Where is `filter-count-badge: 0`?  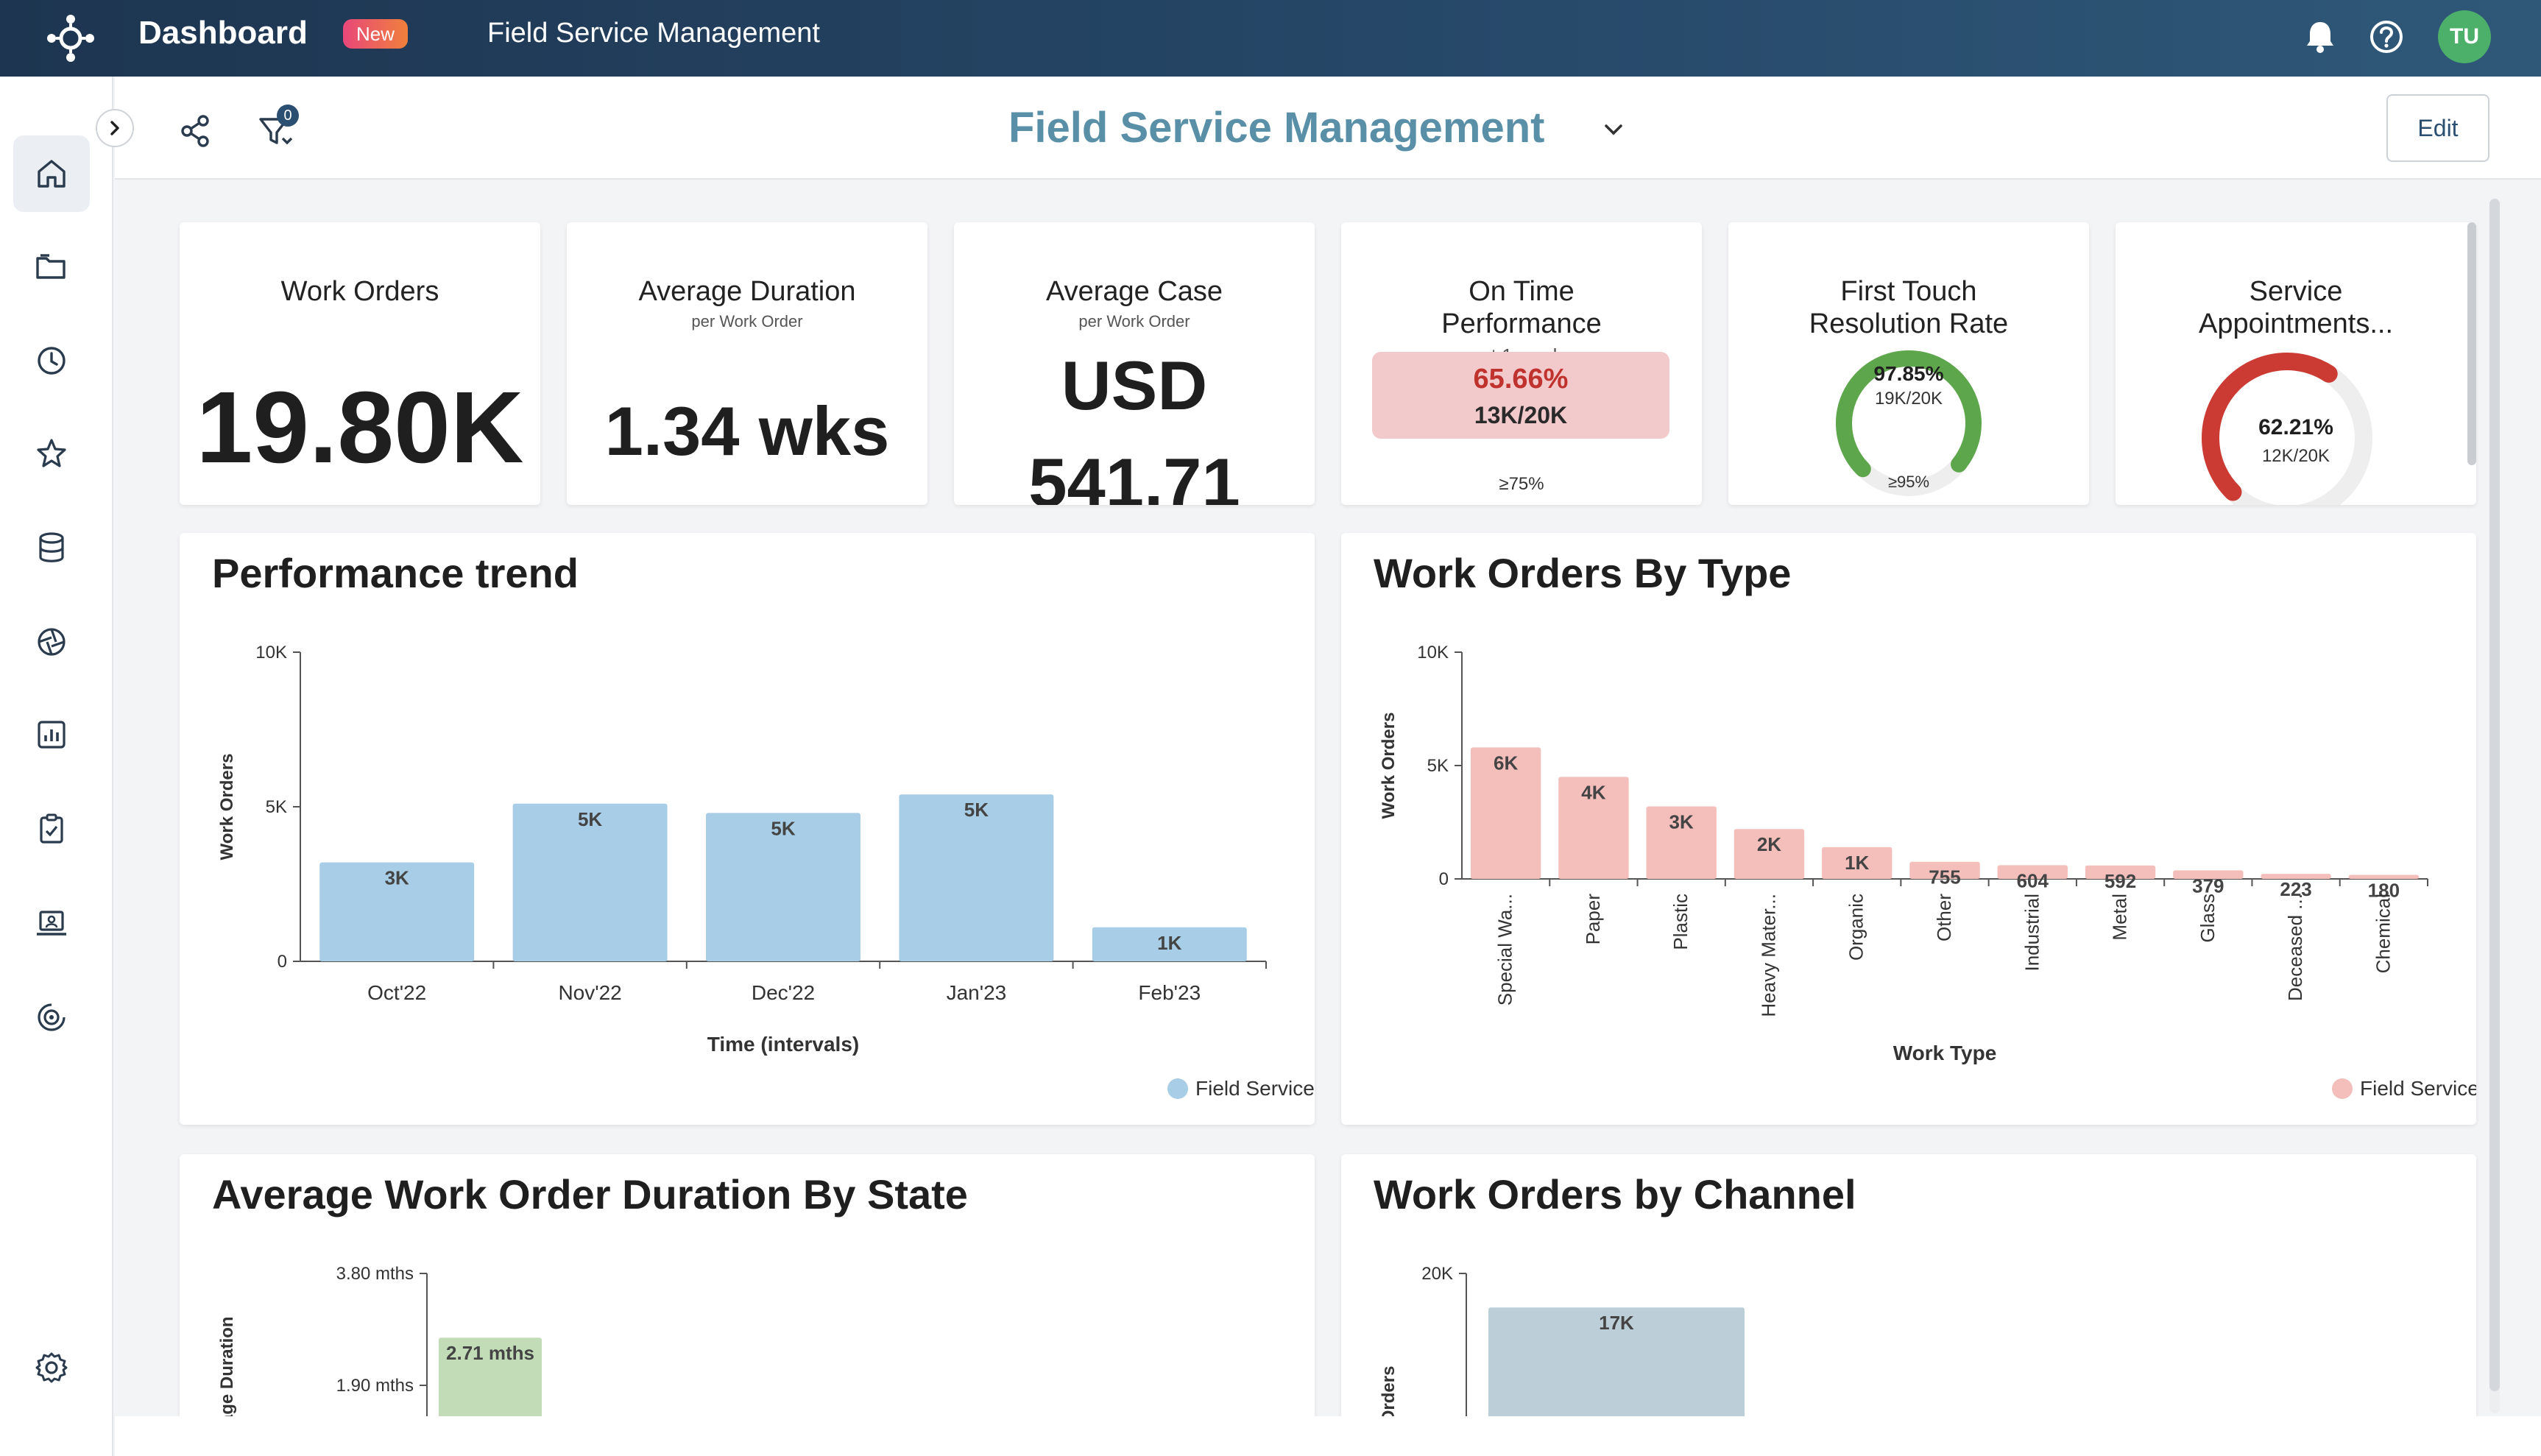
filter-count-badge: 0 is located at coordinates (288, 116).